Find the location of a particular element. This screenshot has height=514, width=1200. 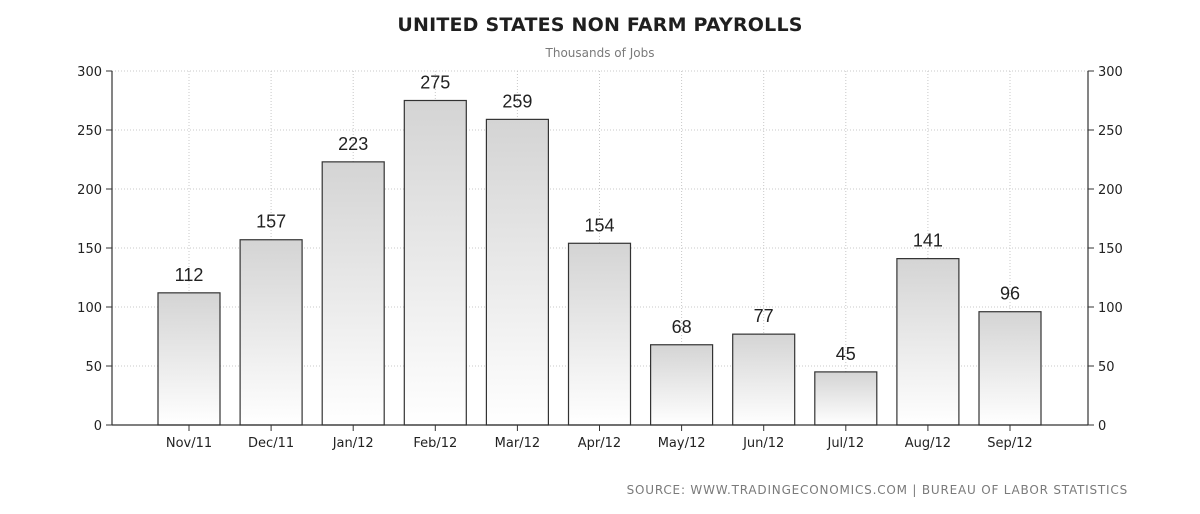

y-tick-label-right: 300 is located at coordinates (1110, 72).